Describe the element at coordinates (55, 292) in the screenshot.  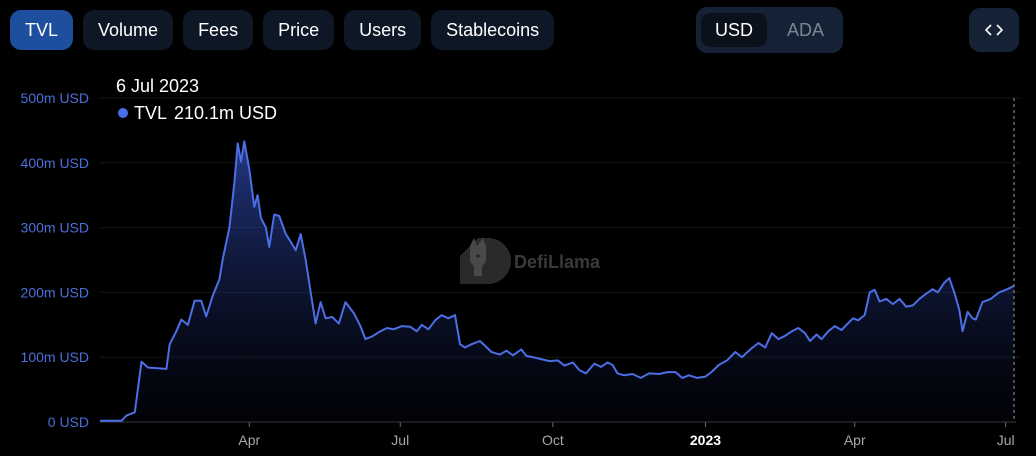
I see `y-tick-label: 200m USD` at that location.